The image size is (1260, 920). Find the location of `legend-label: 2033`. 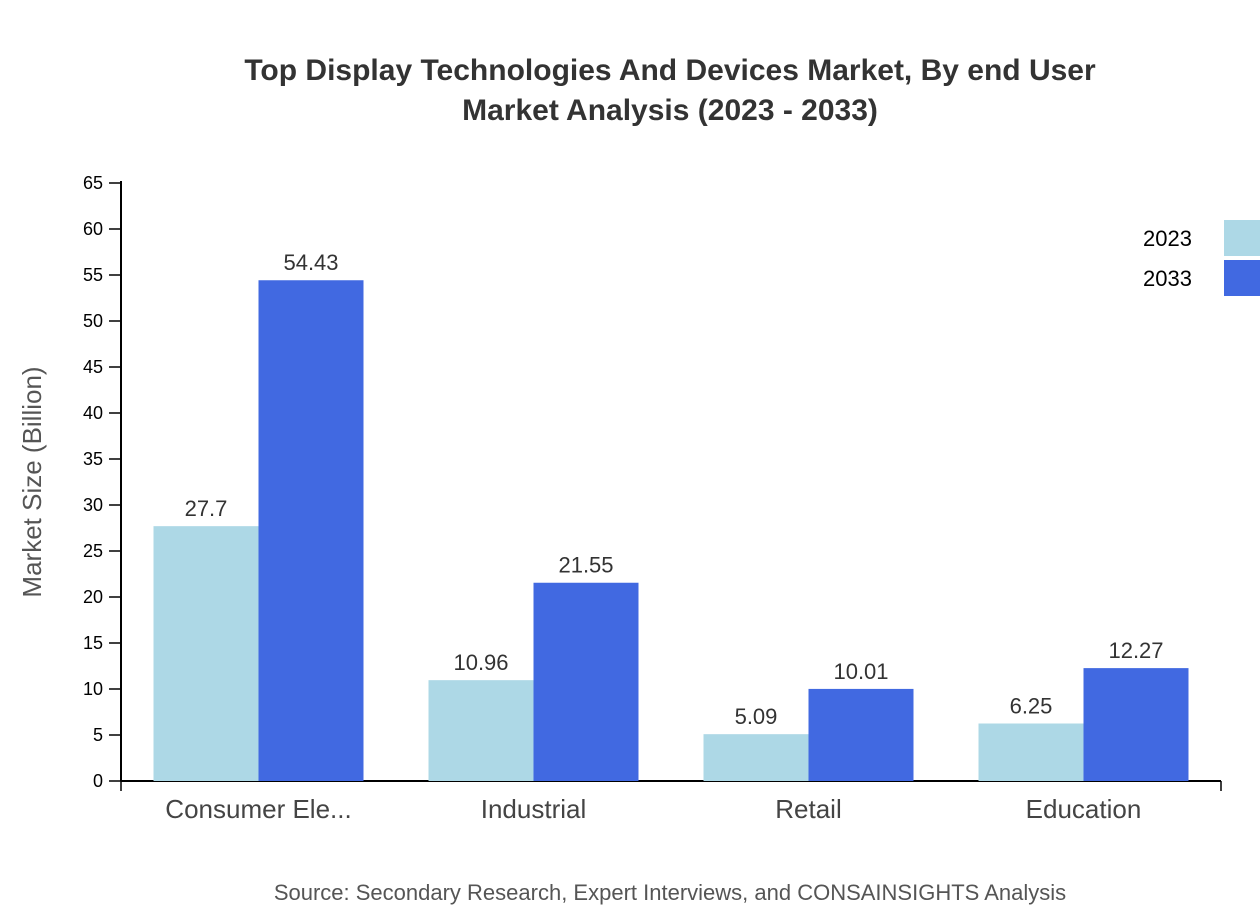

legend-label: 2033 is located at coordinates (1167, 278).